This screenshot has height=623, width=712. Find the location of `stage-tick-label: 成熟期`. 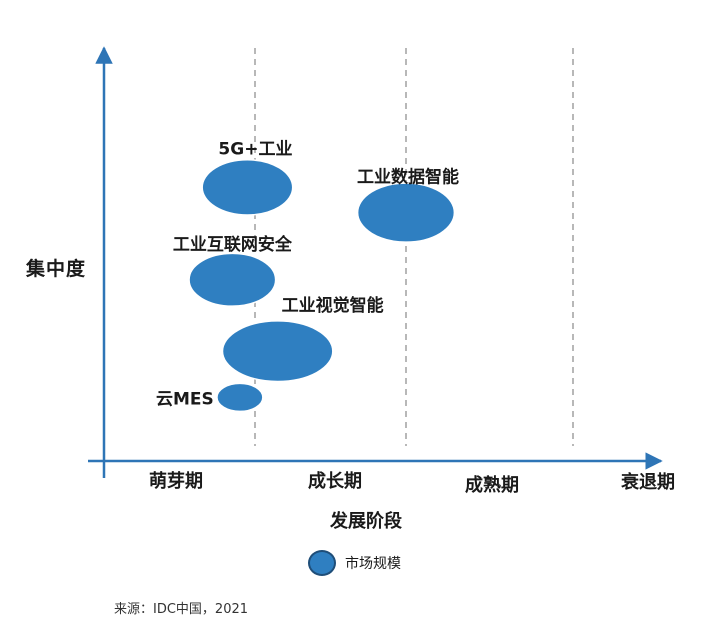

stage-tick-label: 成熟期 is located at coordinates (492, 485).